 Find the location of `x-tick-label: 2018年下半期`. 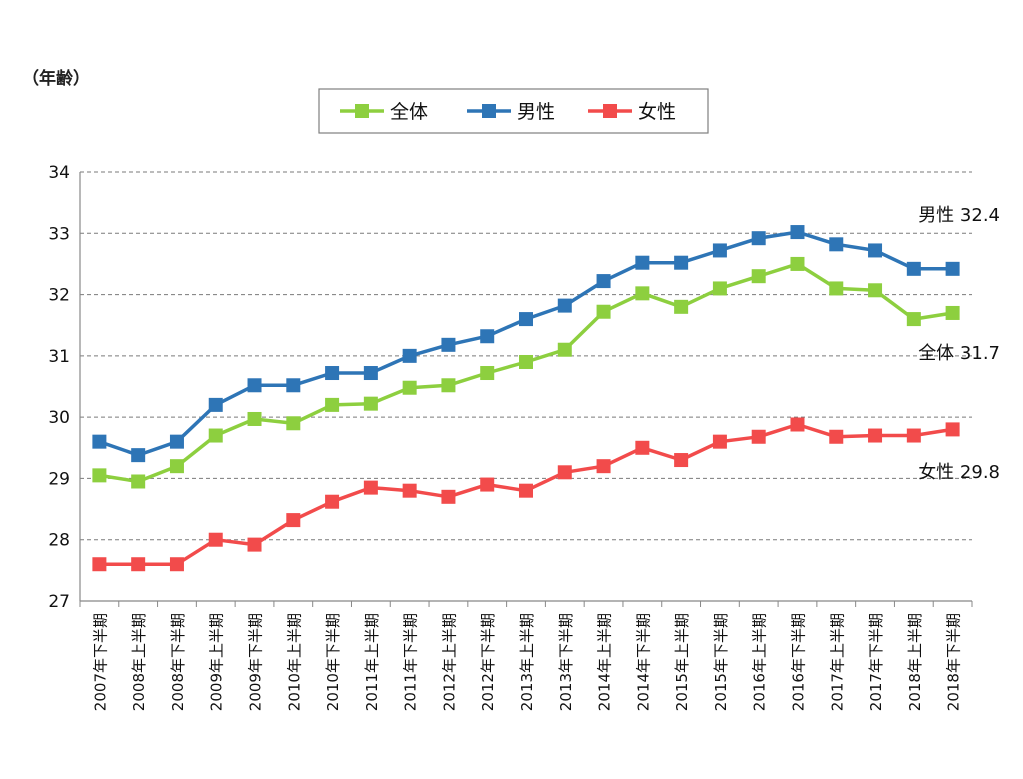

x-tick-label: 2018年下半期 is located at coordinates (954, 662).